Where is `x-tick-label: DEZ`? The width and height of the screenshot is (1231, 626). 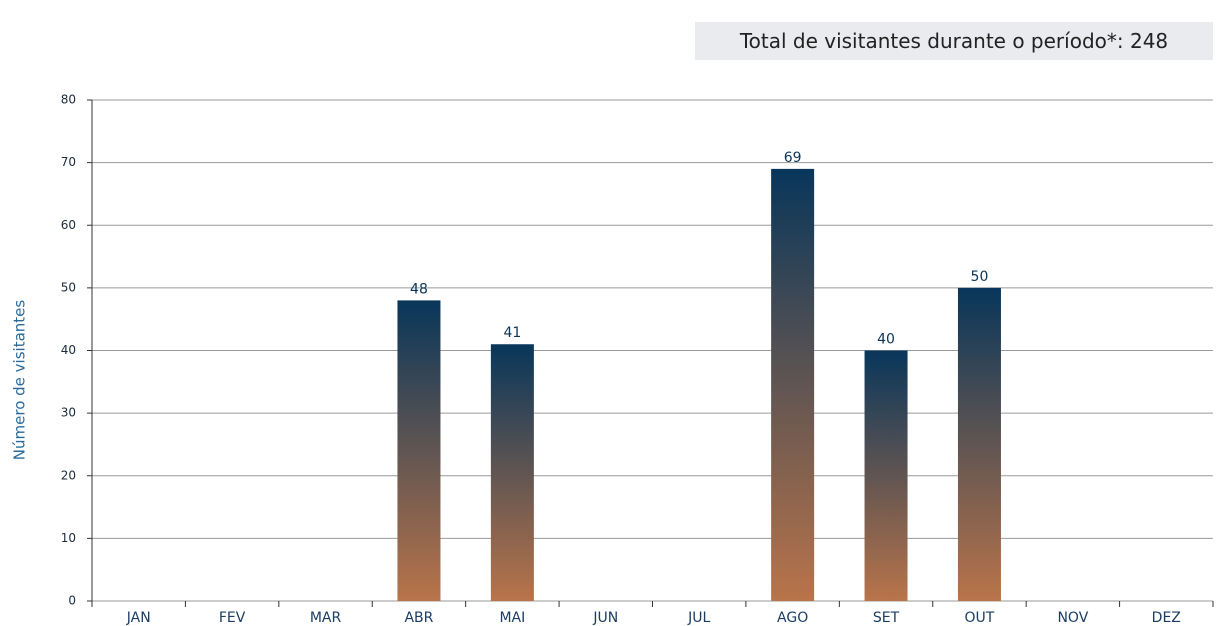 x-tick-label: DEZ is located at coordinates (1166, 618).